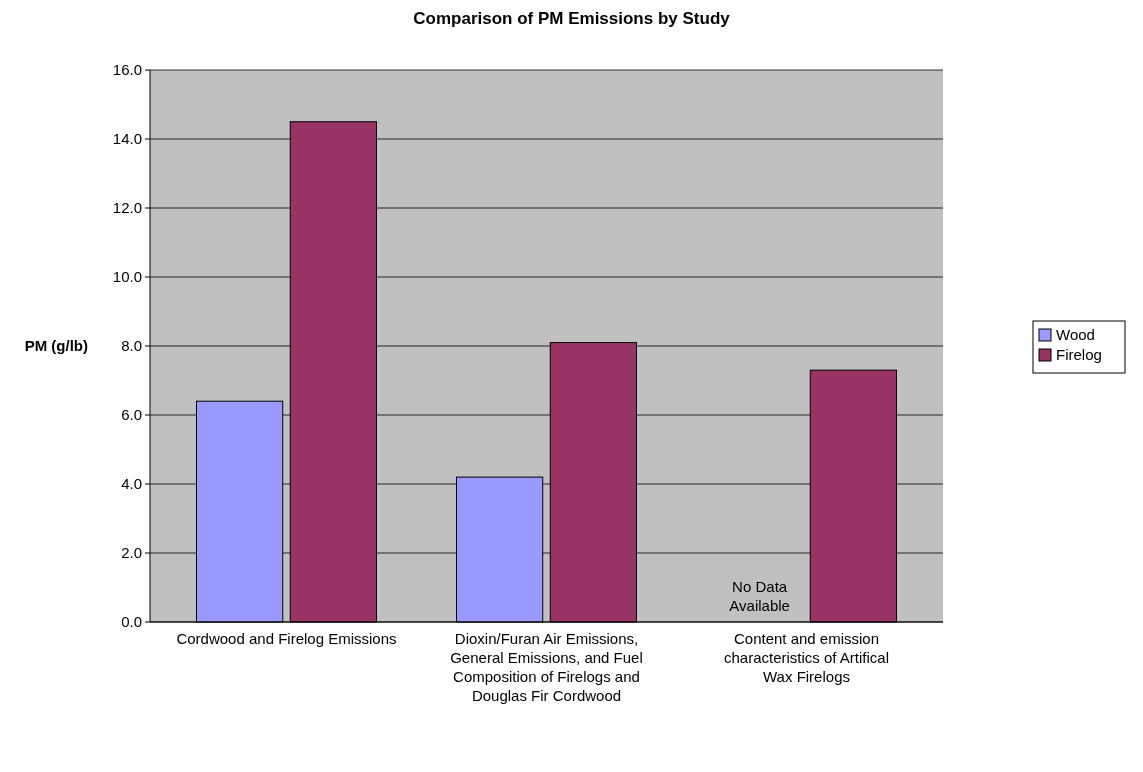  I want to click on y-tick-label: 8.0, so click(131, 346).